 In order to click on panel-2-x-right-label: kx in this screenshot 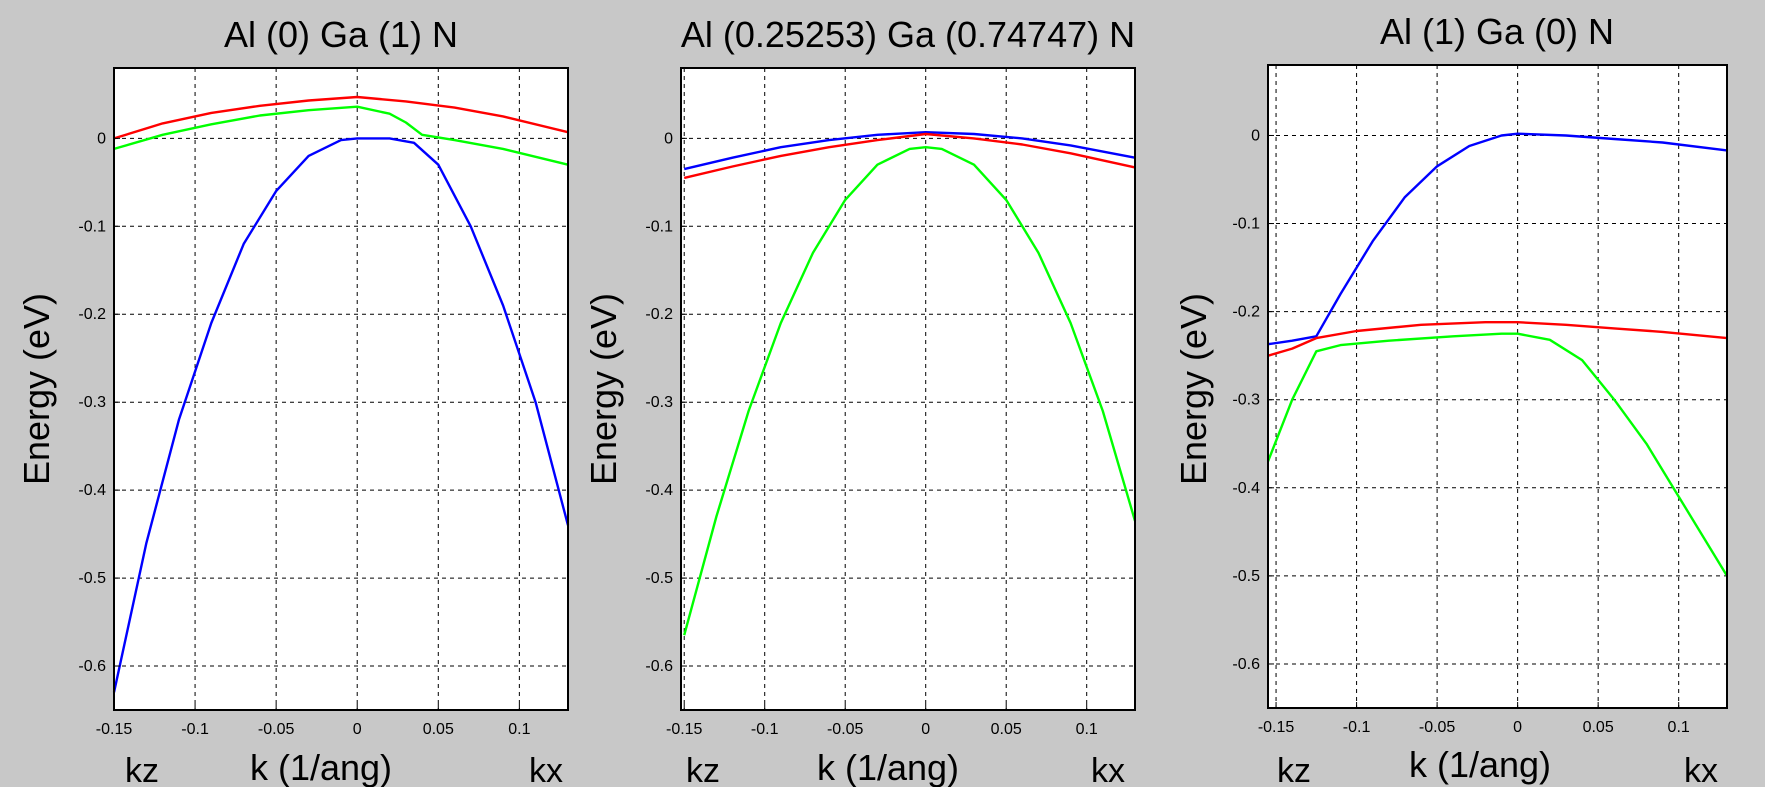, I will do `click(1108, 769)`.